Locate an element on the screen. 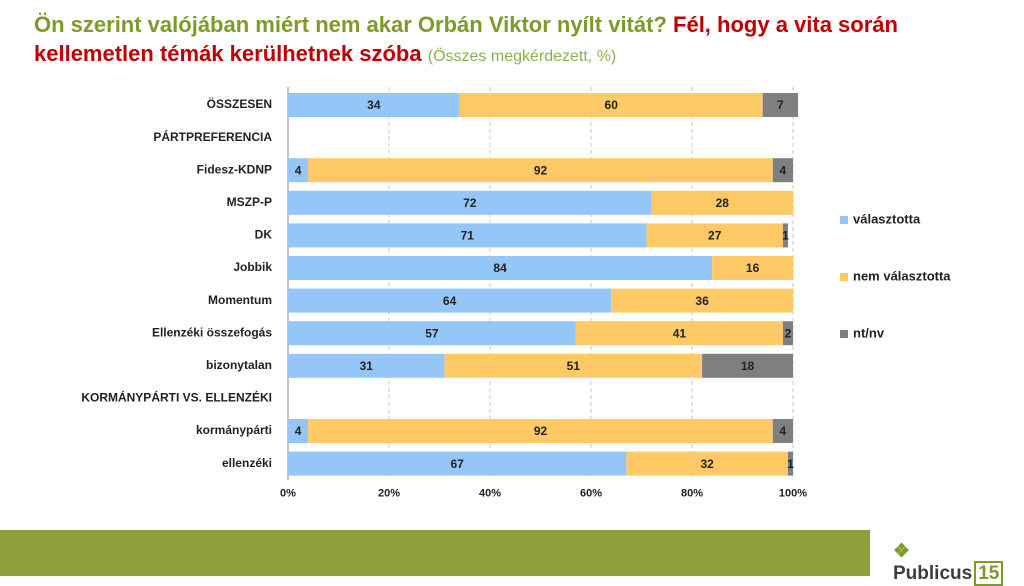 The height and width of the screenshot is (586, 1024). category-label: kormánypárti is located at coordinates (234, 430).